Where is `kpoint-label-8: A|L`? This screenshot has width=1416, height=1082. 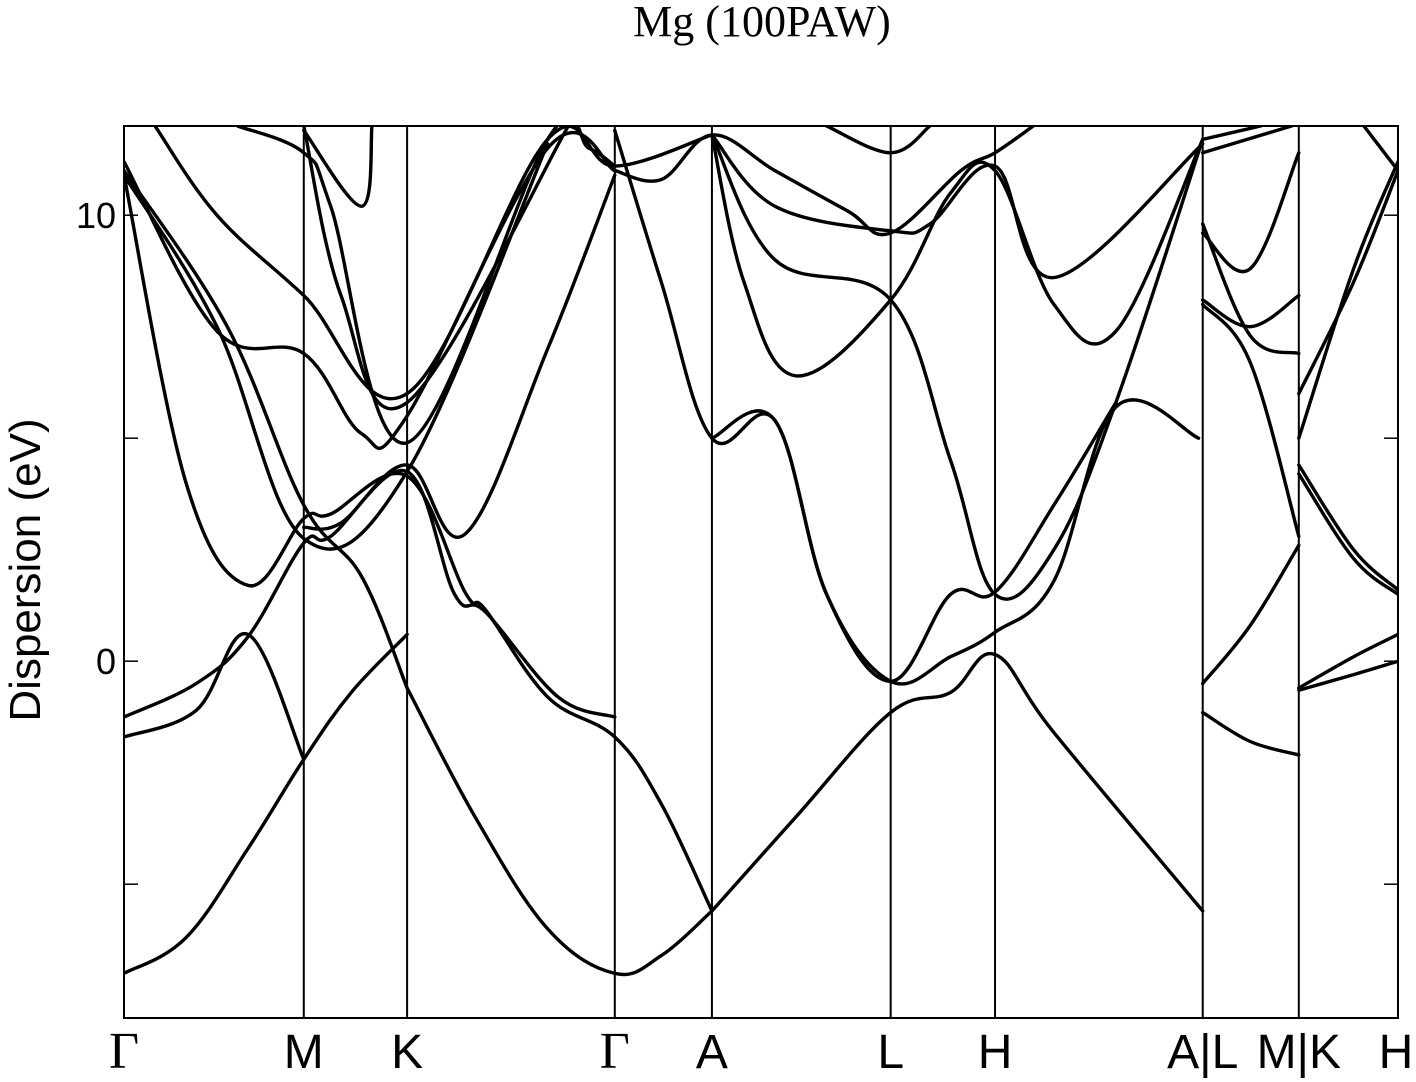 kpoint-label-8: A|L is located at coordinates (1202, 1052).